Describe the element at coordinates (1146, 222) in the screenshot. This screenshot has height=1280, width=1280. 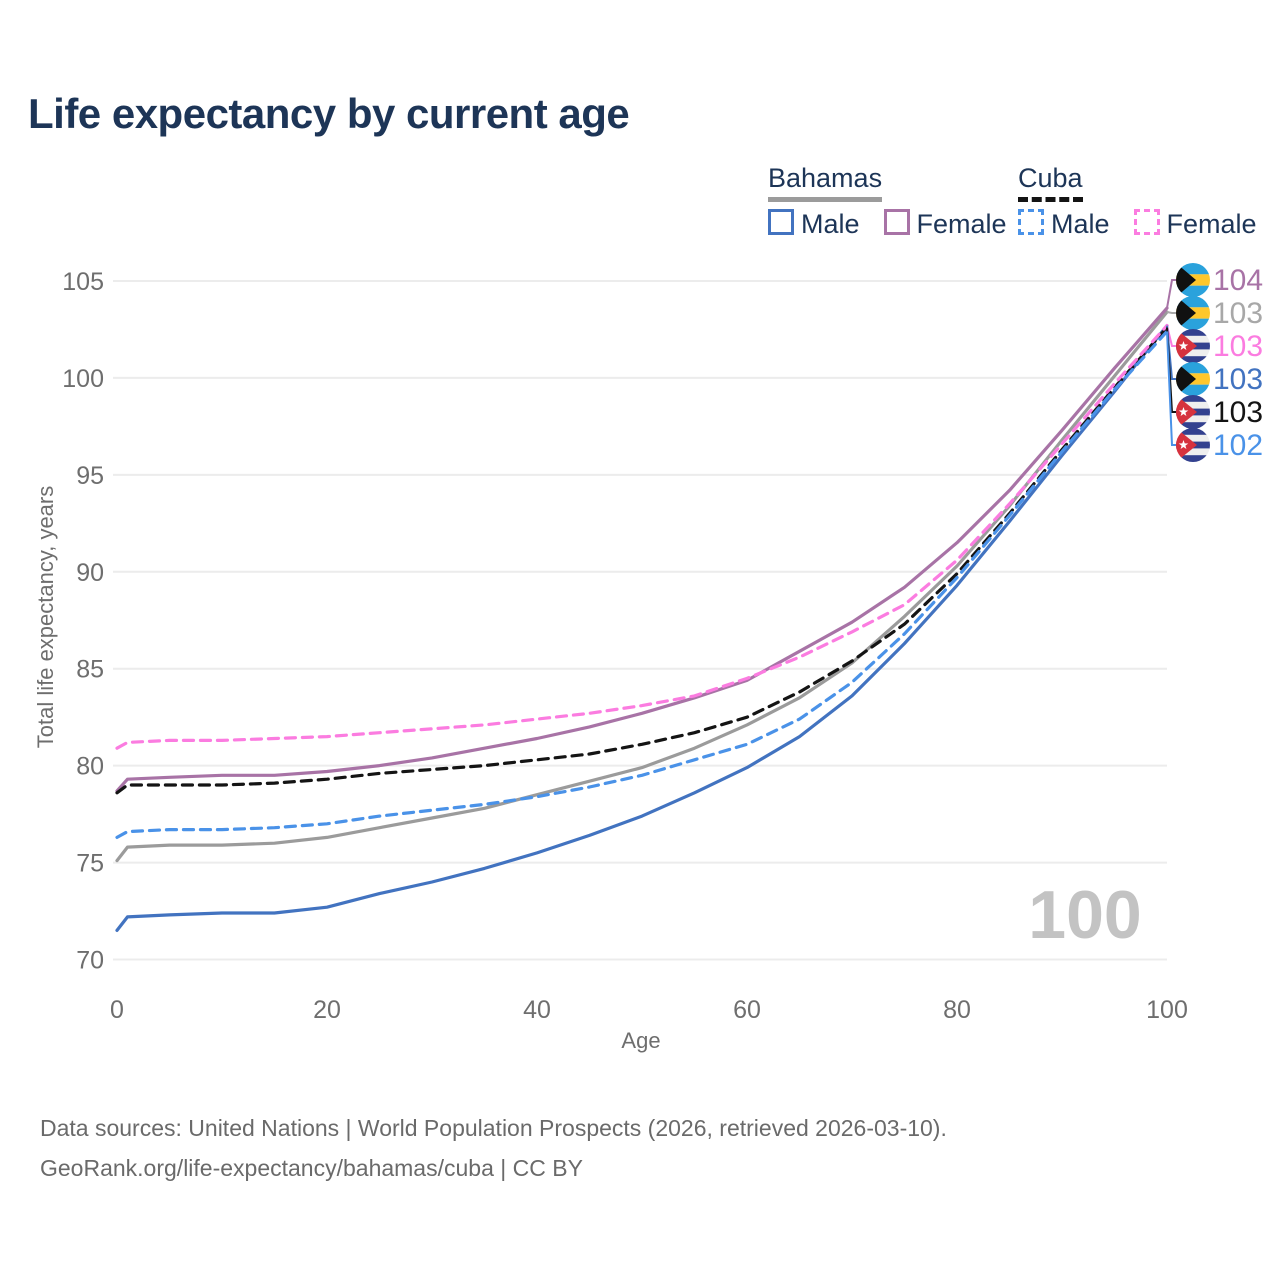
I see `legend-swatch-cuba-female` at that location.